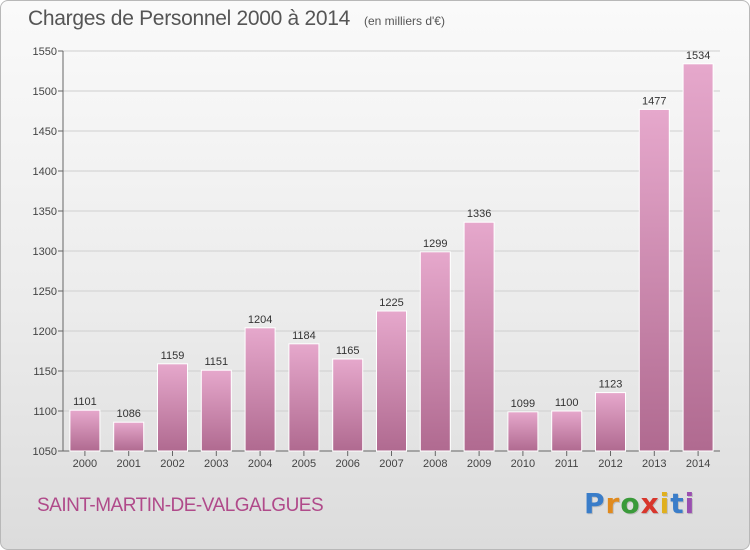 The height and width of the screenshot is (550, 750). What do you see at coordinates (610, 422) in the screenshot?
I see `bar-2012` at bounding box center [610, 422].